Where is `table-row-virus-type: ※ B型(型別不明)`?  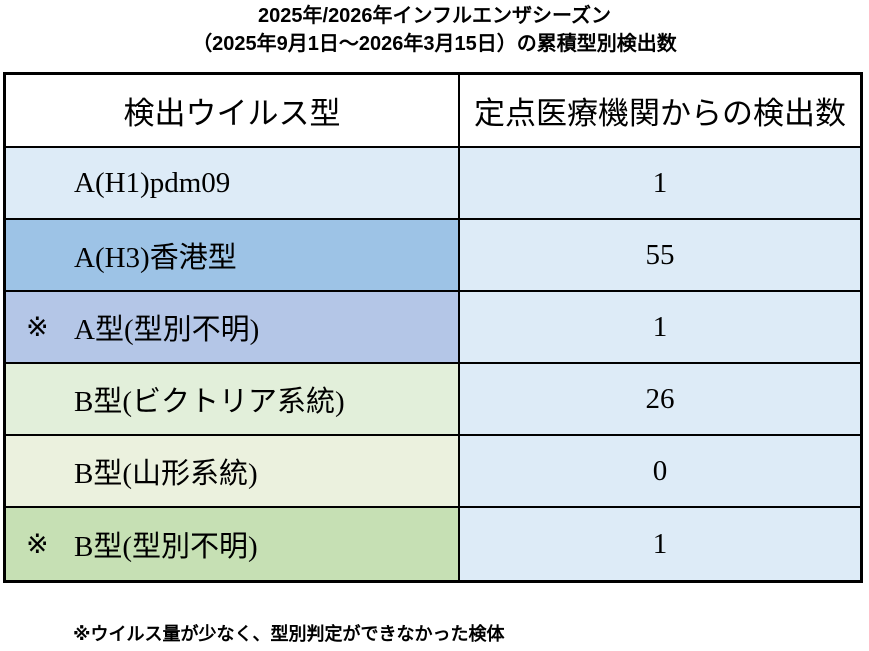
table-row-virus-type: ※ B型(型別不明) is located at coordinates (233, 544).